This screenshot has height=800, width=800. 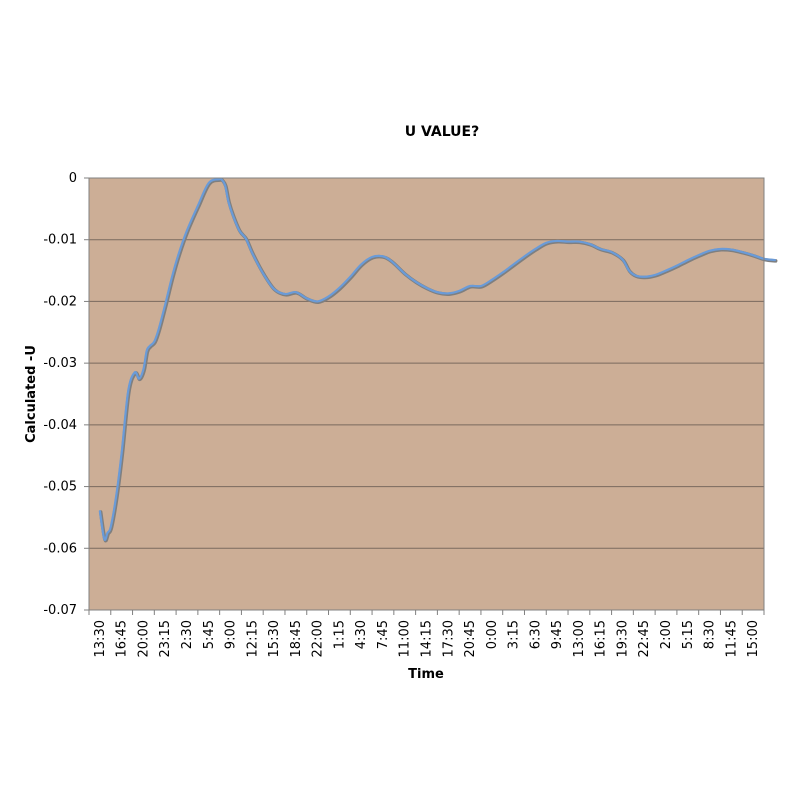 What do you see at coordinates (426, 674) in the screenshot?
I see `x-axis-label: Time` at bounding box center [426, 674].